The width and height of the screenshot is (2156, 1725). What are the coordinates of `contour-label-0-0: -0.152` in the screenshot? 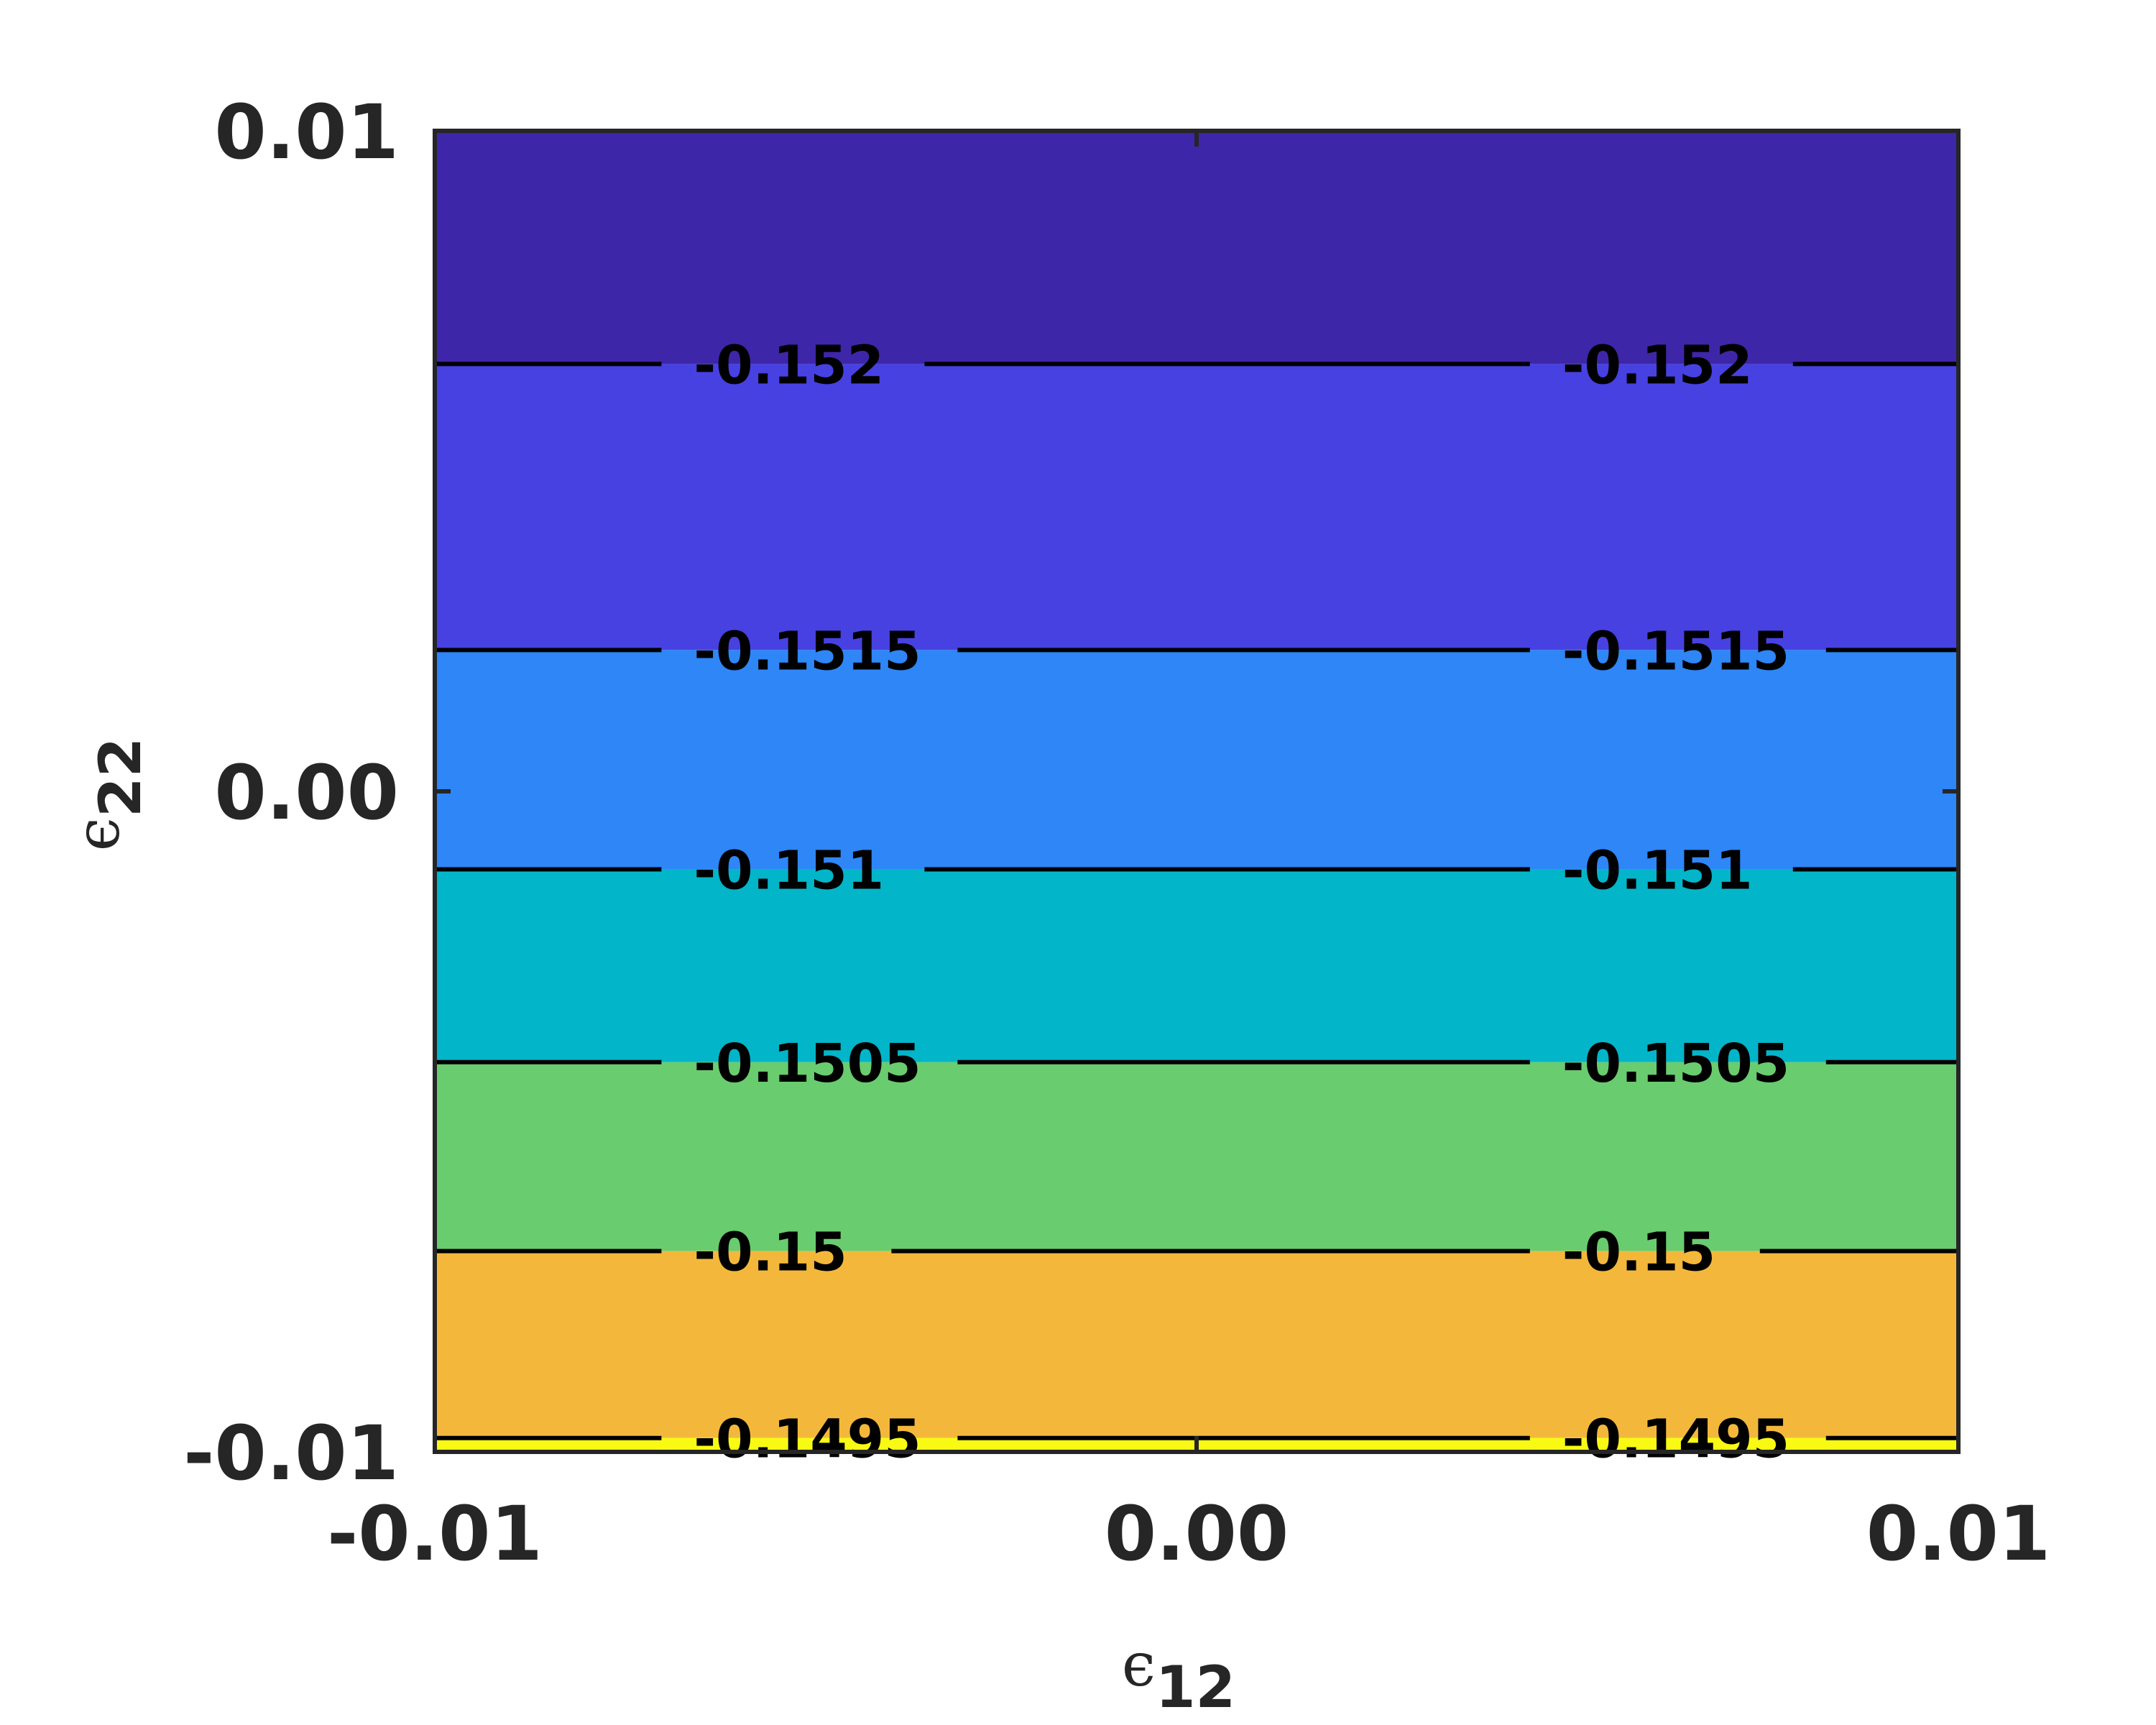 It's located at (789, 365).